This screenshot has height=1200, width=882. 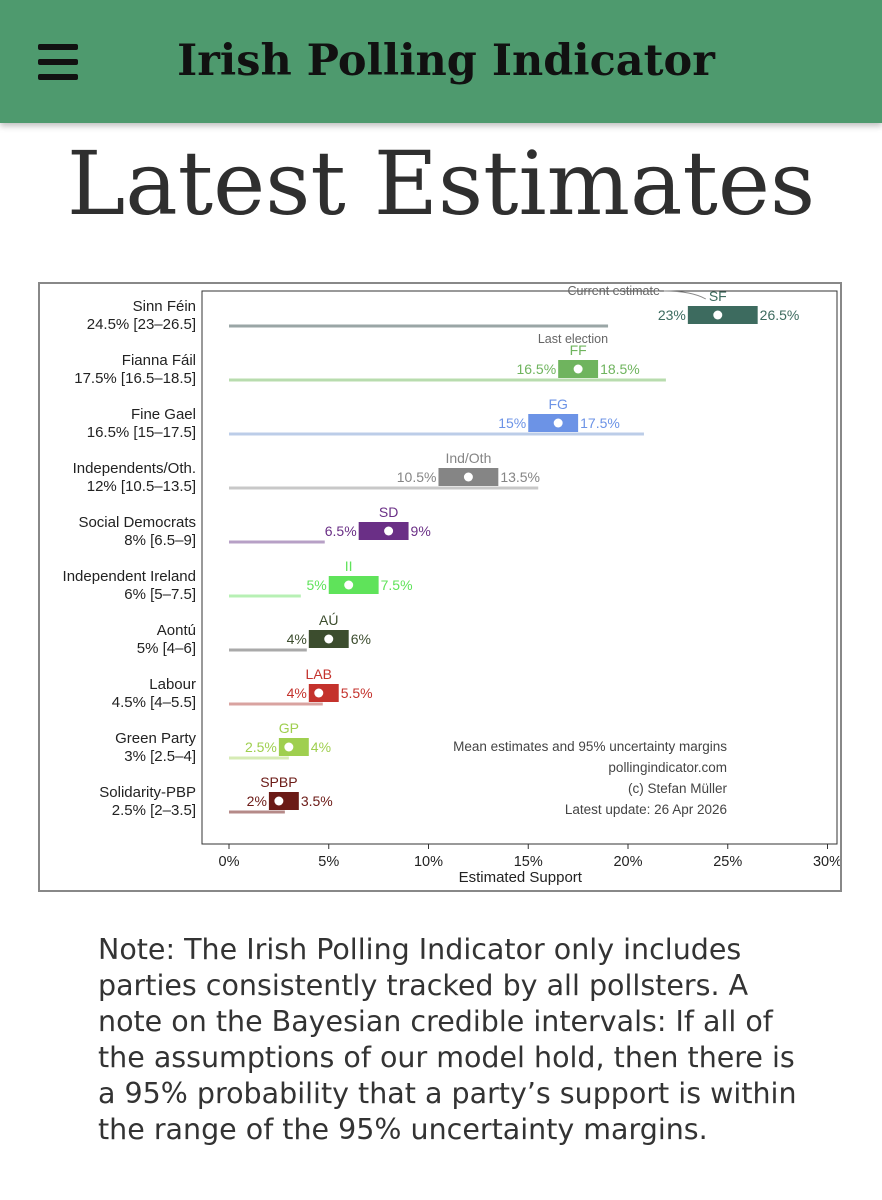 What do you see at coordinates (646, 809) in the screenshot?
I see `chart-caption-line: Latest update: 26 Apr 2026` at bounding box center [646, 809].